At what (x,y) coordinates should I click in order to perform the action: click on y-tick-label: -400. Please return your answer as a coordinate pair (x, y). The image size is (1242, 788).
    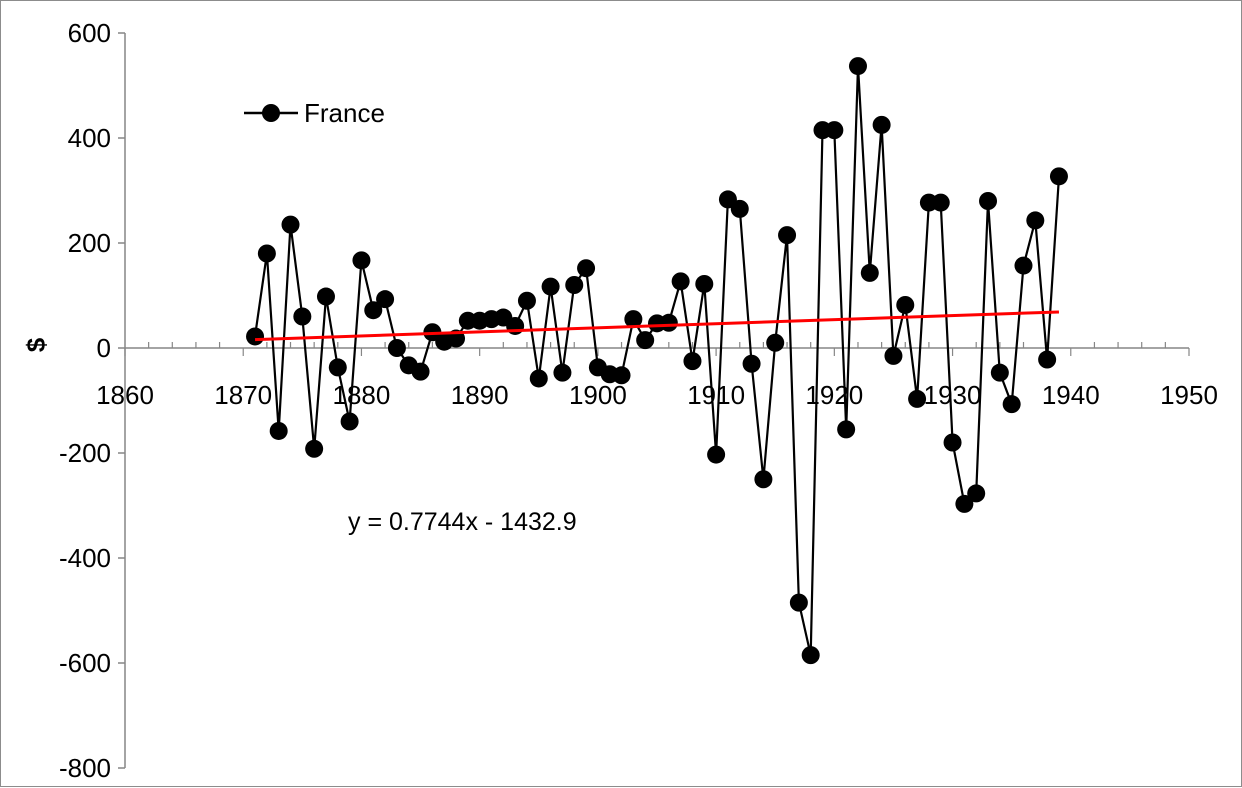
    Looking at the image, I should click on (85, 558).